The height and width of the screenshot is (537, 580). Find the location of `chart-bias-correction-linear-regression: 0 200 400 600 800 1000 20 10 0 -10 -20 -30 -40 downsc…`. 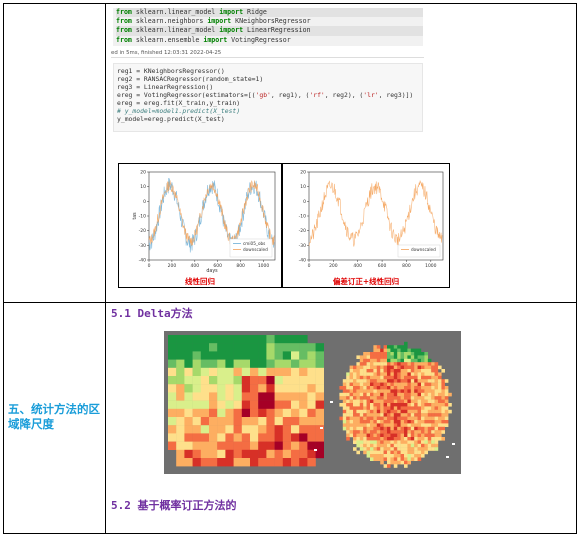

chart-bias-correction-linear-regression: 0 200 400 600 800 1000 20 10 0 -10 -20 -30 -40 downsc… is located at coordinates (371, 219).